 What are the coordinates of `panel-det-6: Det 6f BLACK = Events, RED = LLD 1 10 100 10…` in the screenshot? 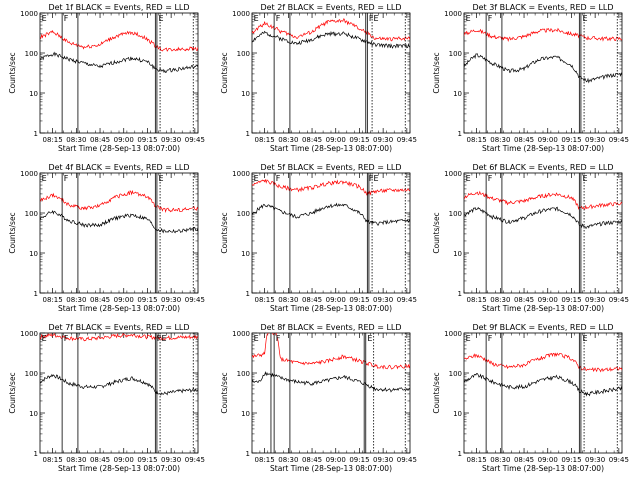 It's located at (530, 238).